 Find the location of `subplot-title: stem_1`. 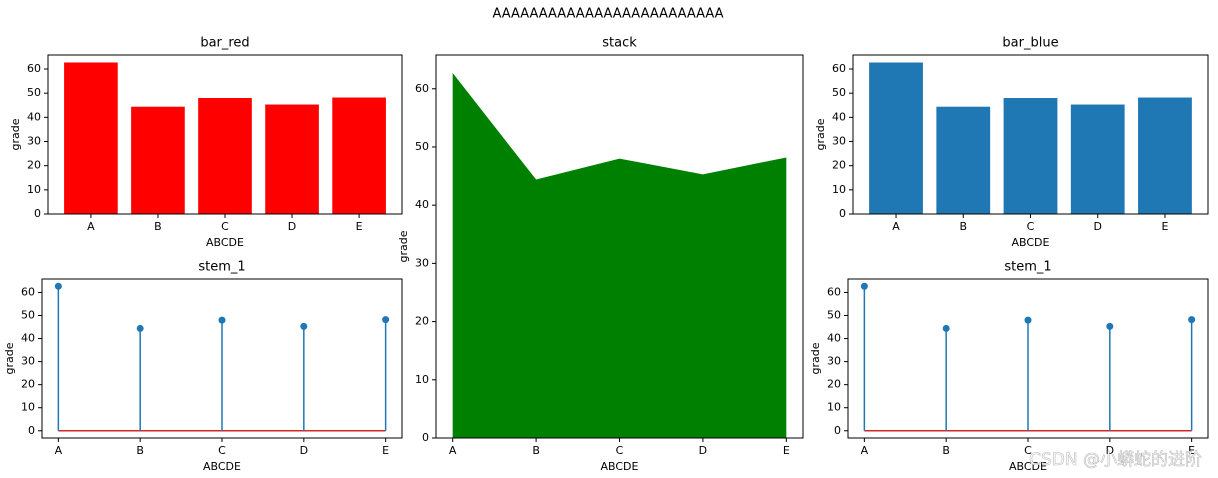

subplot-title: stem_1 is located at coordinates (221, 267).